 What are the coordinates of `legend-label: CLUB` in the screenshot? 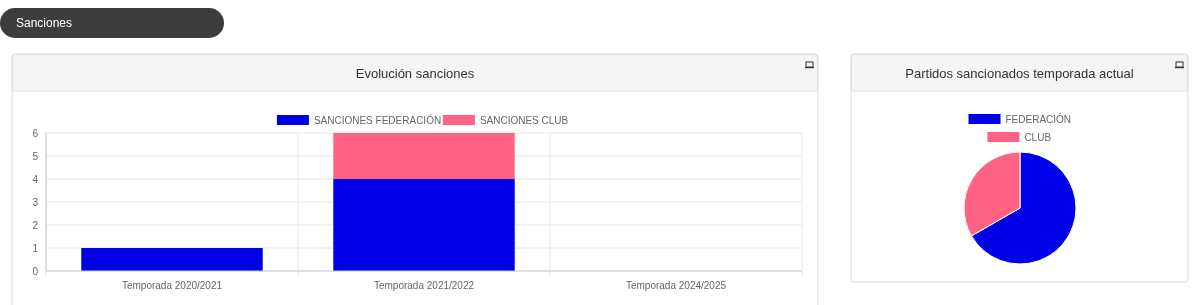 It's located at (1038, 137).